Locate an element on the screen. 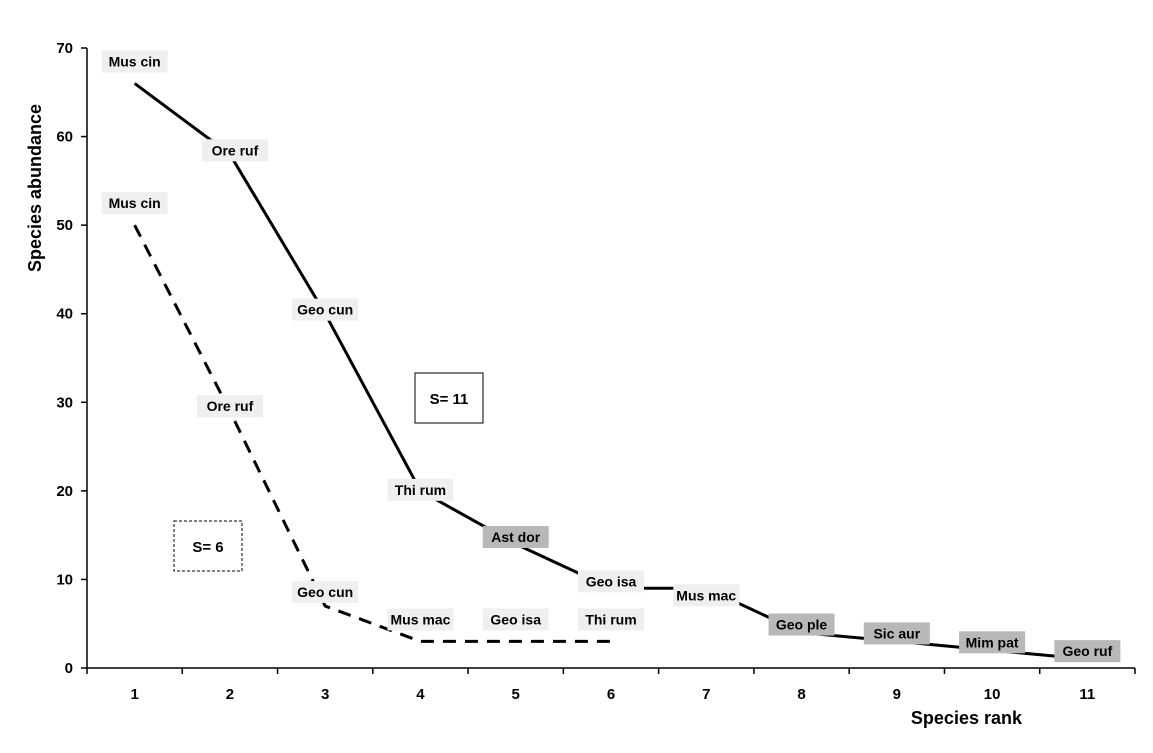  x-tick-label: 8 is located at coordinates (801, 694).